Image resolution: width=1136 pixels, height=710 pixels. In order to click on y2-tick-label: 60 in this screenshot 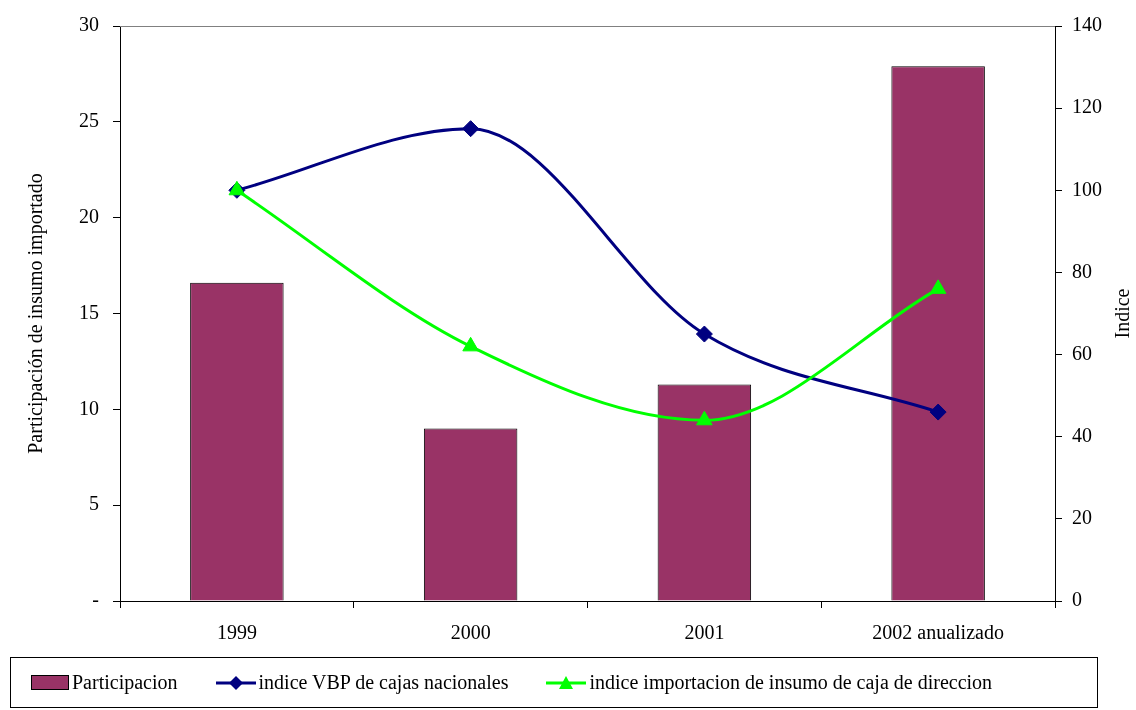, I will do `click(1082, 352)`.